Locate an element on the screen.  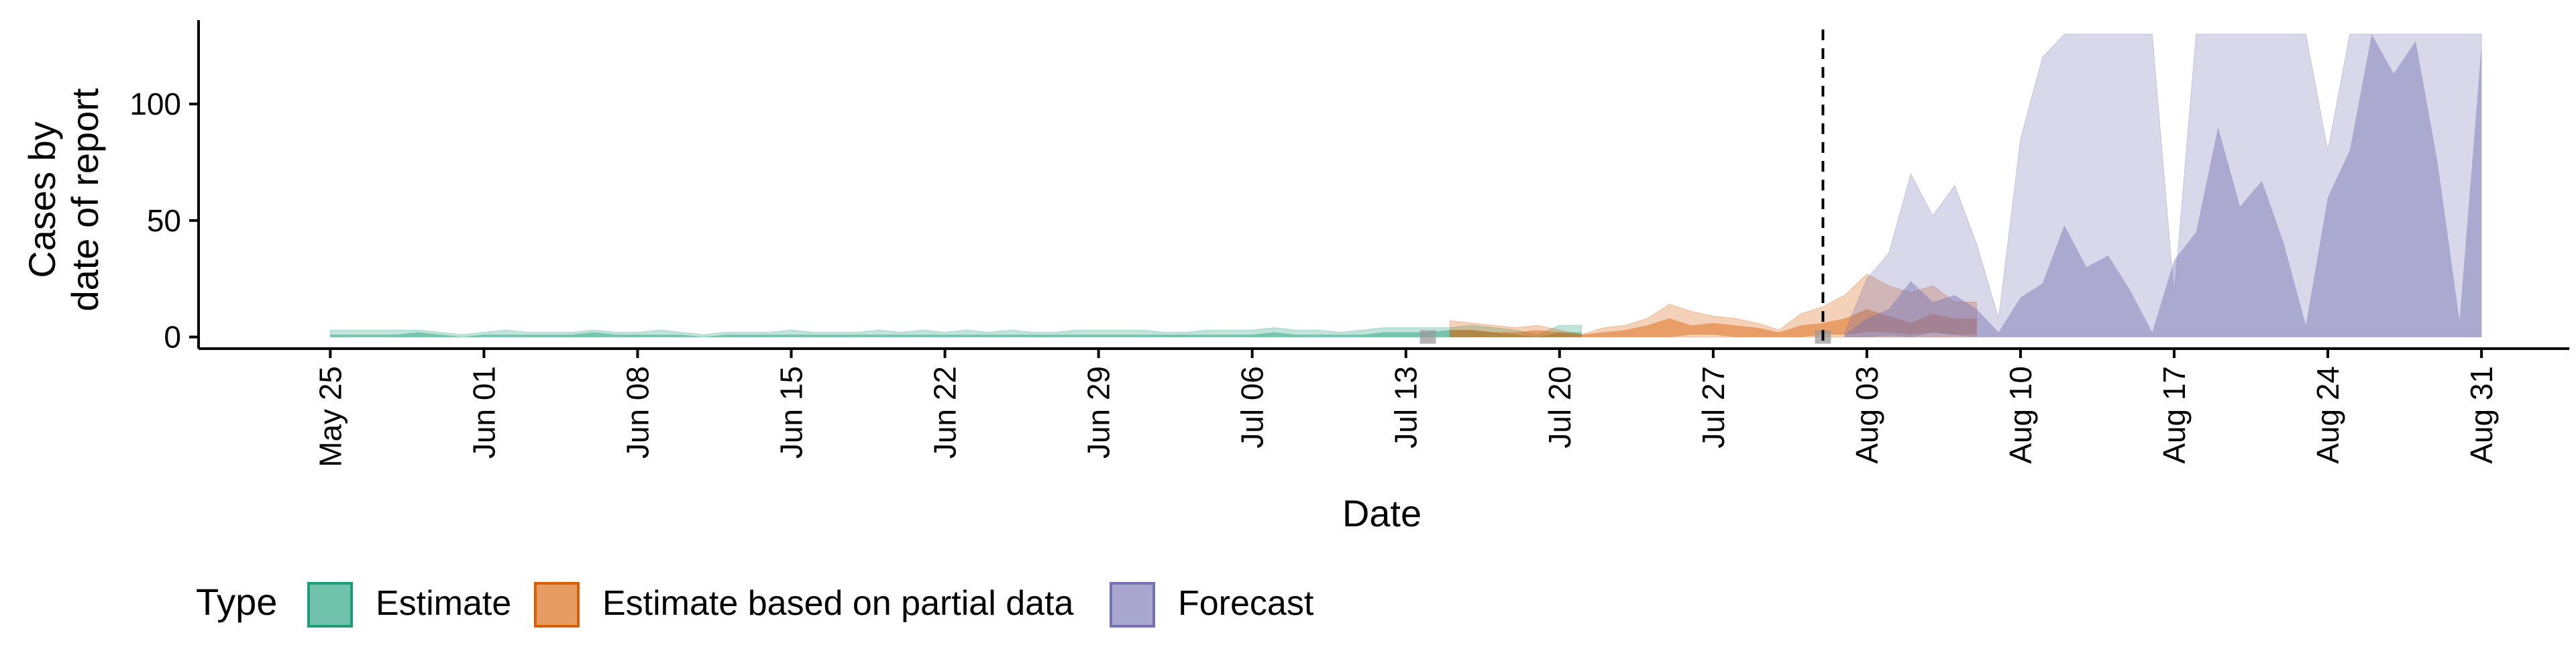
legend-item-estimate: Estimate is located at coordinates (409, 605).